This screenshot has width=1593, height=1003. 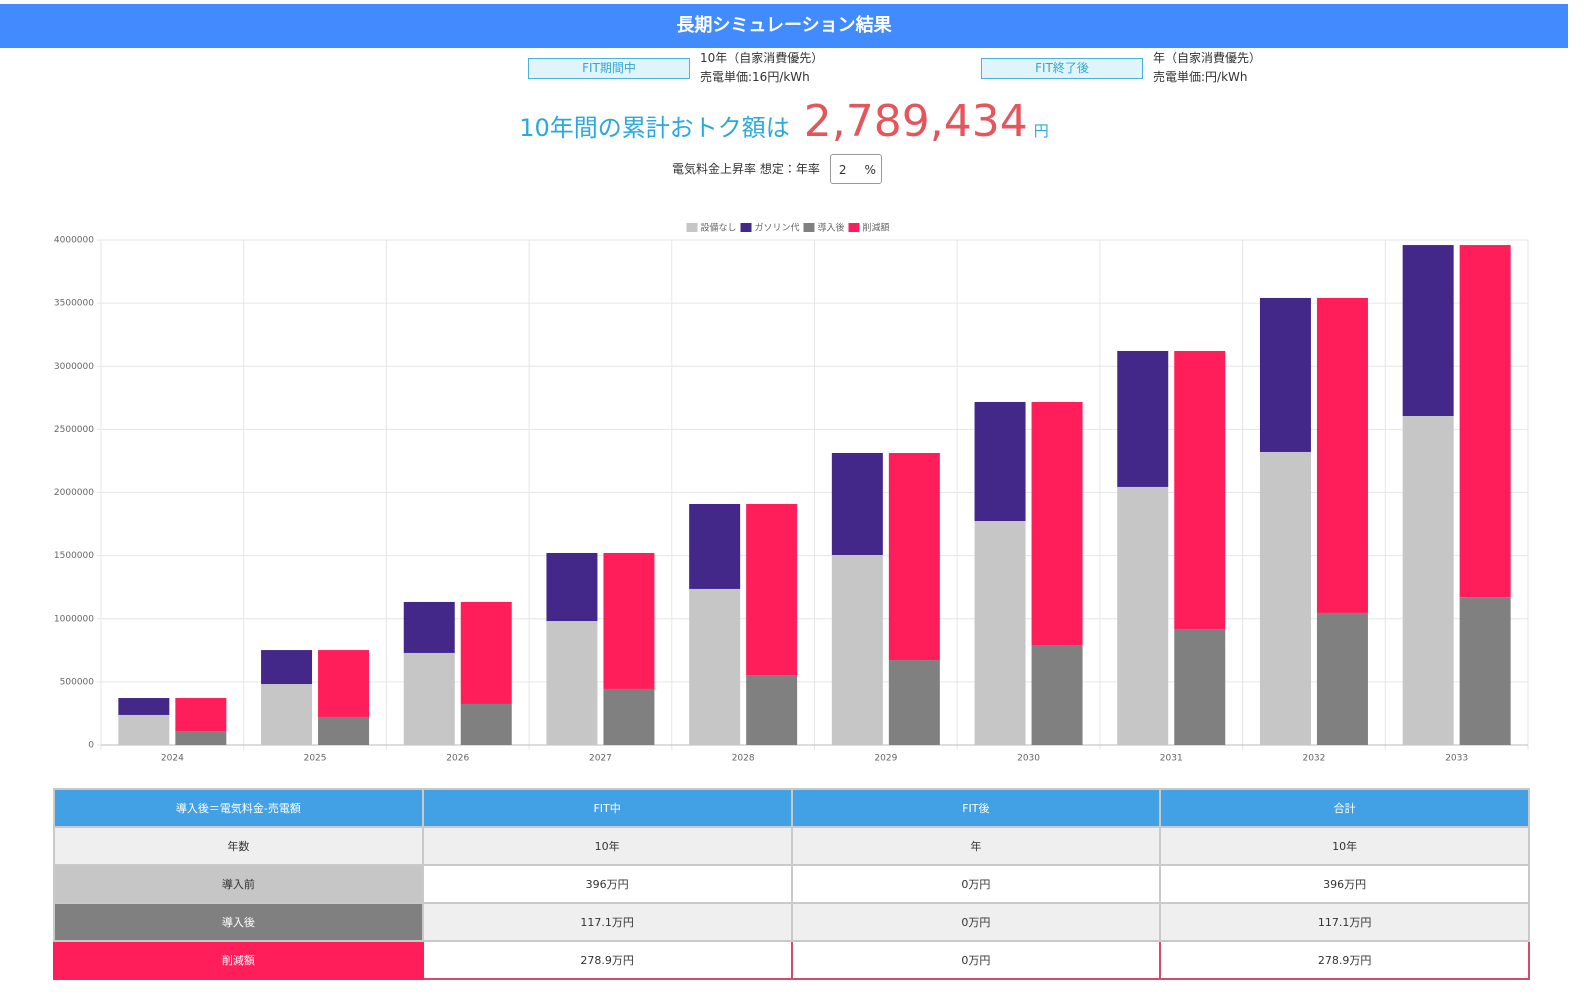 What do you see at coordinates (761, 68) in the screenshot?
I see `fit-info: 10年（自家消費優先） 売電単価:16円/kWh` at bounding box center [761, 68].